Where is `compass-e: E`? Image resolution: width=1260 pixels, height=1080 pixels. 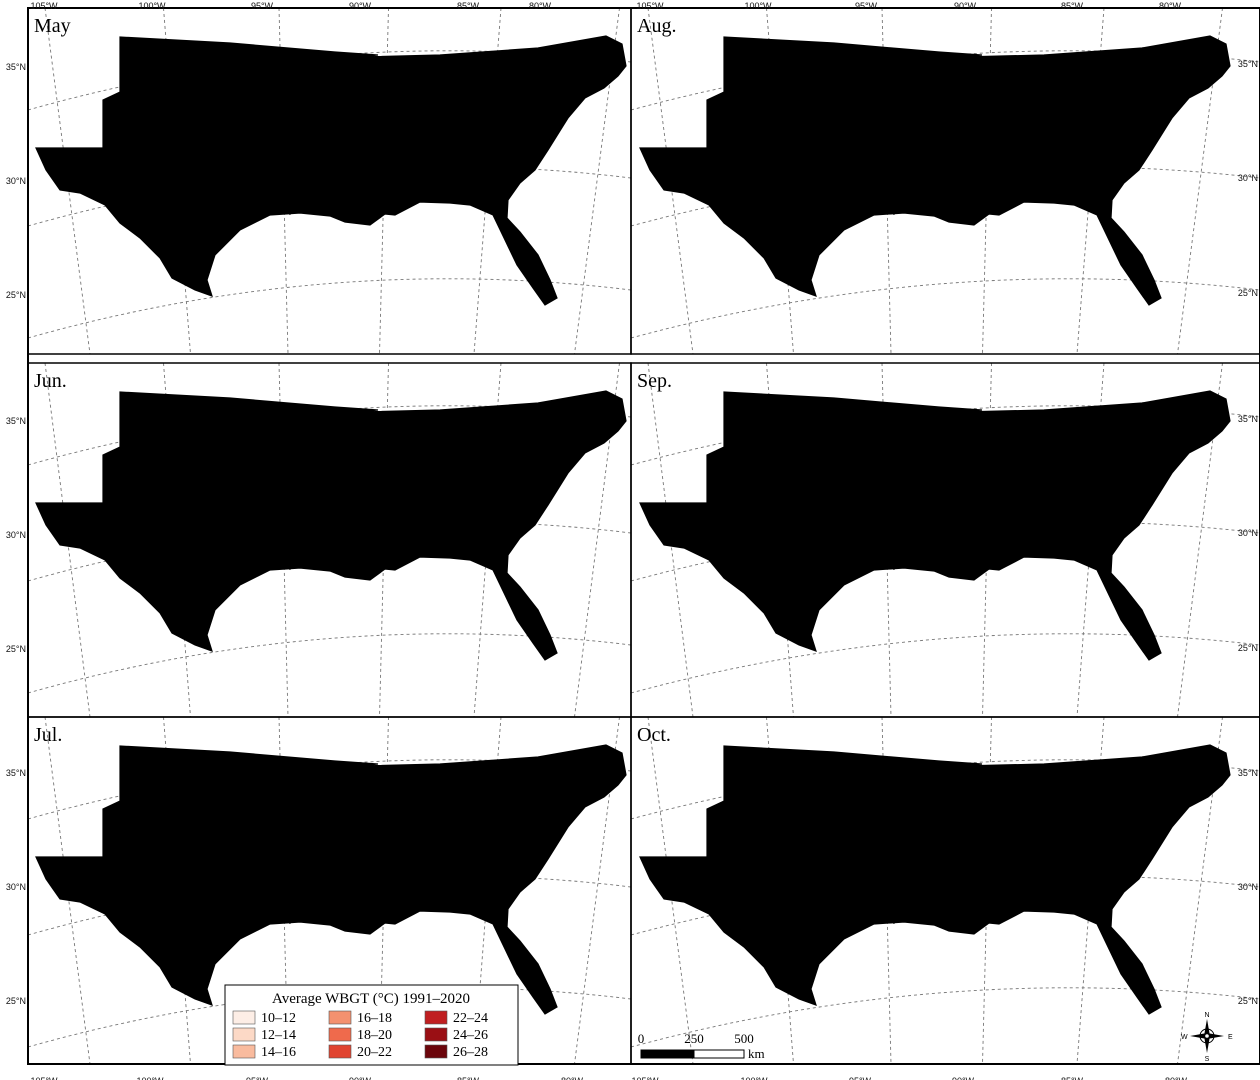
compass-e: E is located at coordinates (1230, 1037).